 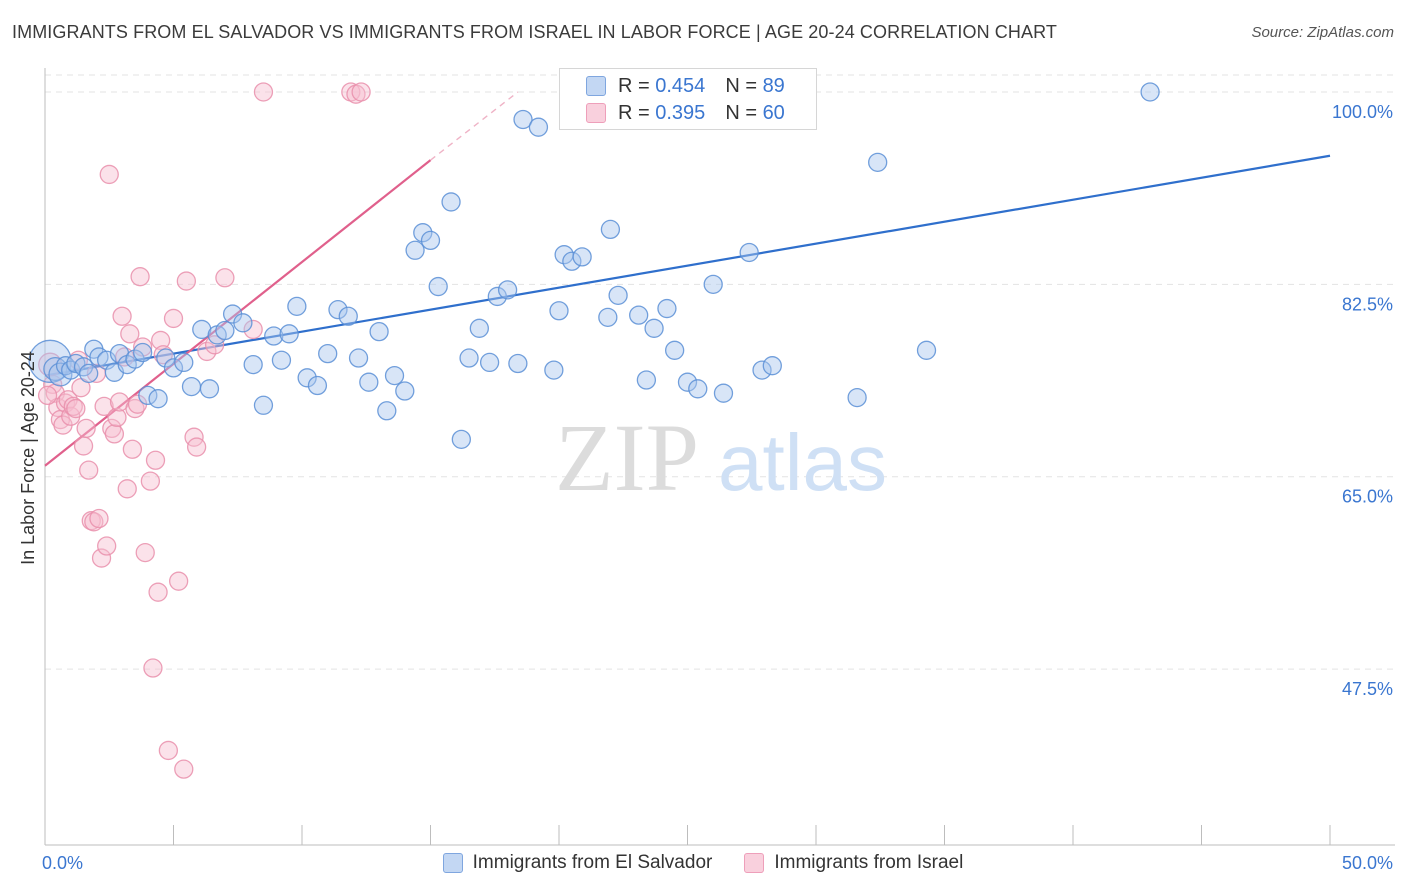 I want to click on y-tick-label: 82.5%, so click(x=1367, y=304).